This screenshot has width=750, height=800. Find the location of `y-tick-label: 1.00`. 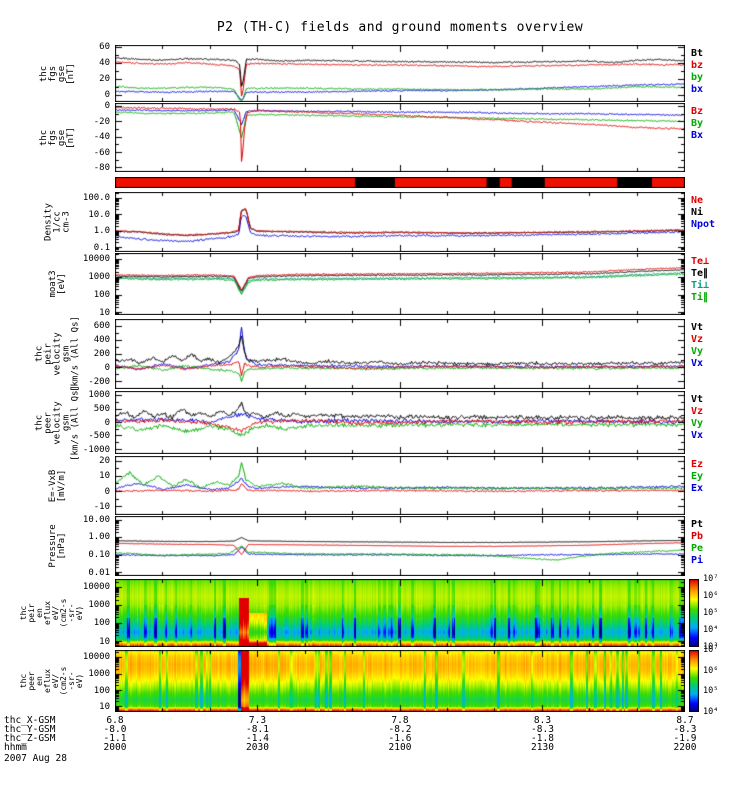

y-tick-label: 1.00 is located at coordinates (99, 537).